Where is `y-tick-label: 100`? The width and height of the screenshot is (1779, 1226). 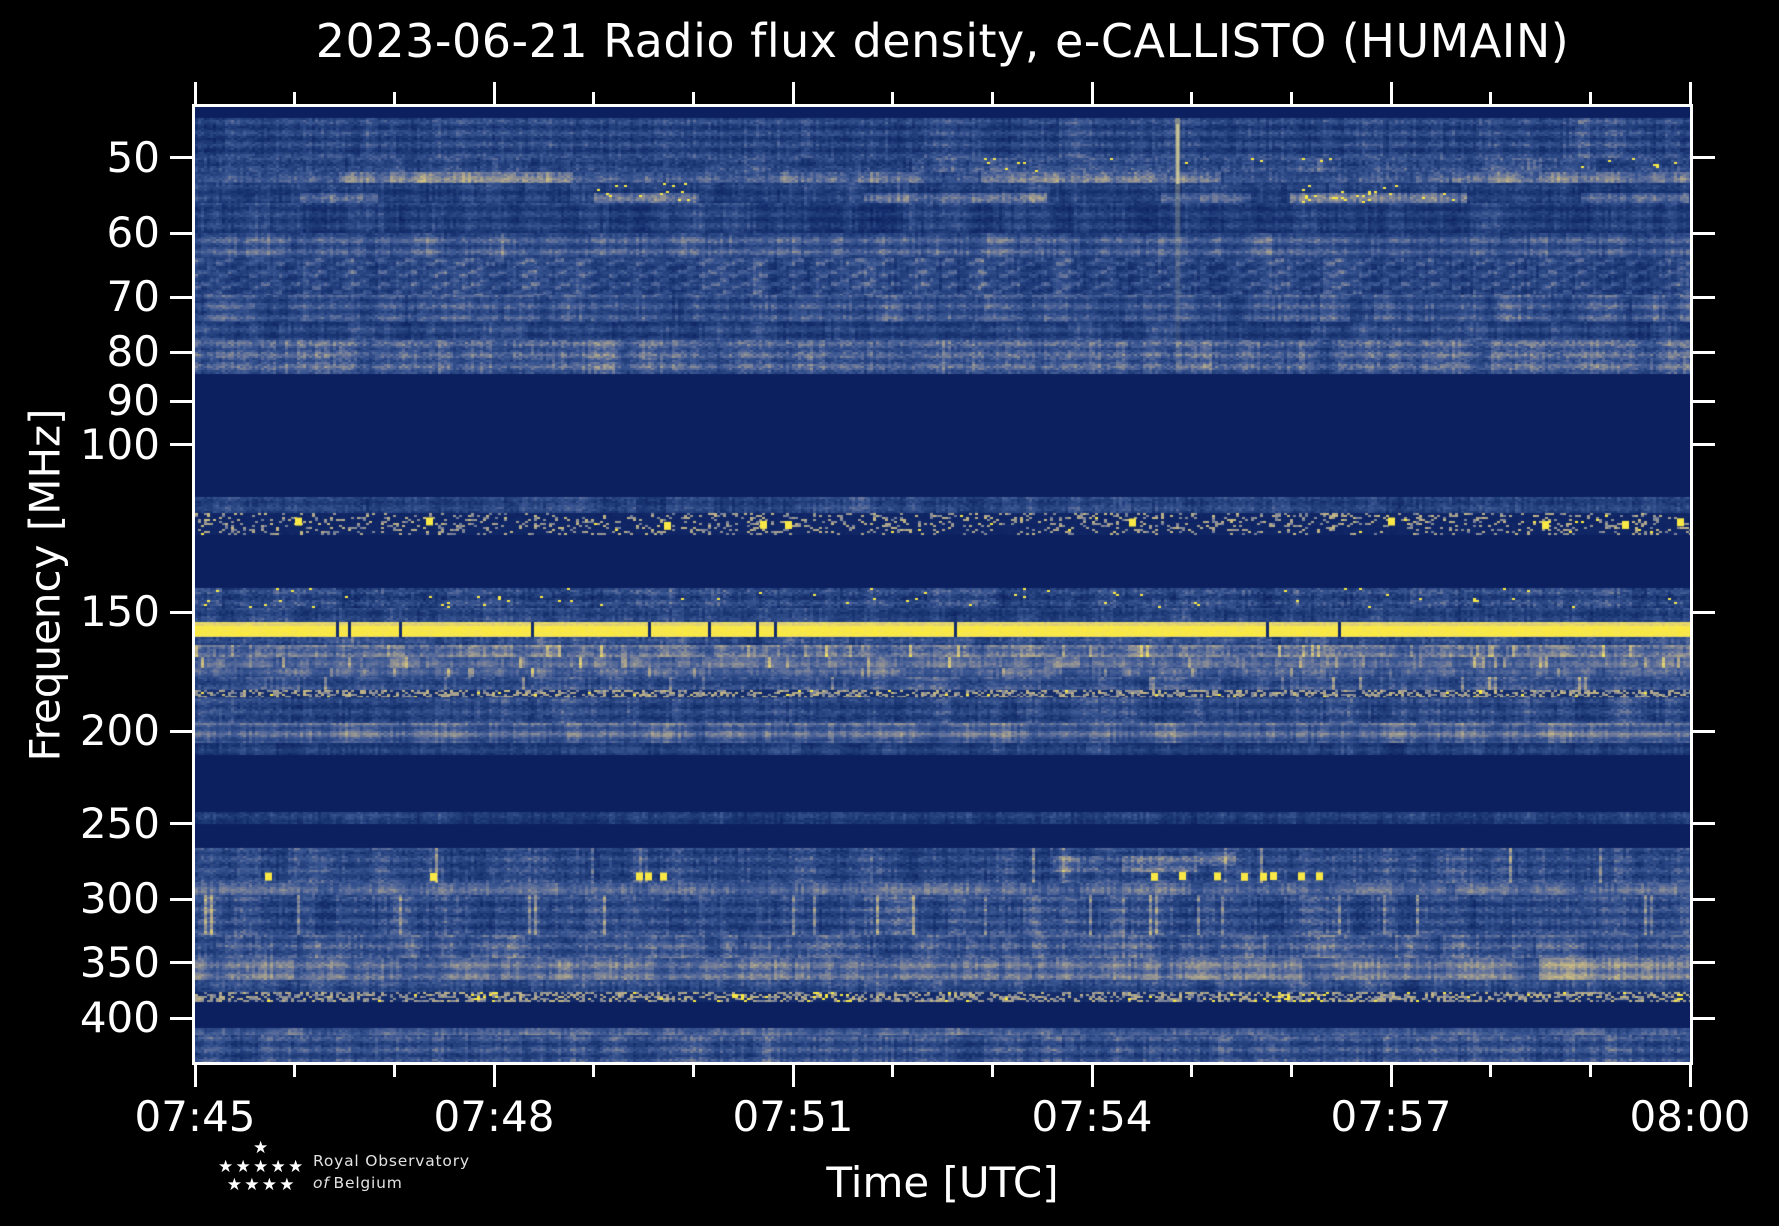
y-tick-label: 100 is located at coordinates (119, 444).